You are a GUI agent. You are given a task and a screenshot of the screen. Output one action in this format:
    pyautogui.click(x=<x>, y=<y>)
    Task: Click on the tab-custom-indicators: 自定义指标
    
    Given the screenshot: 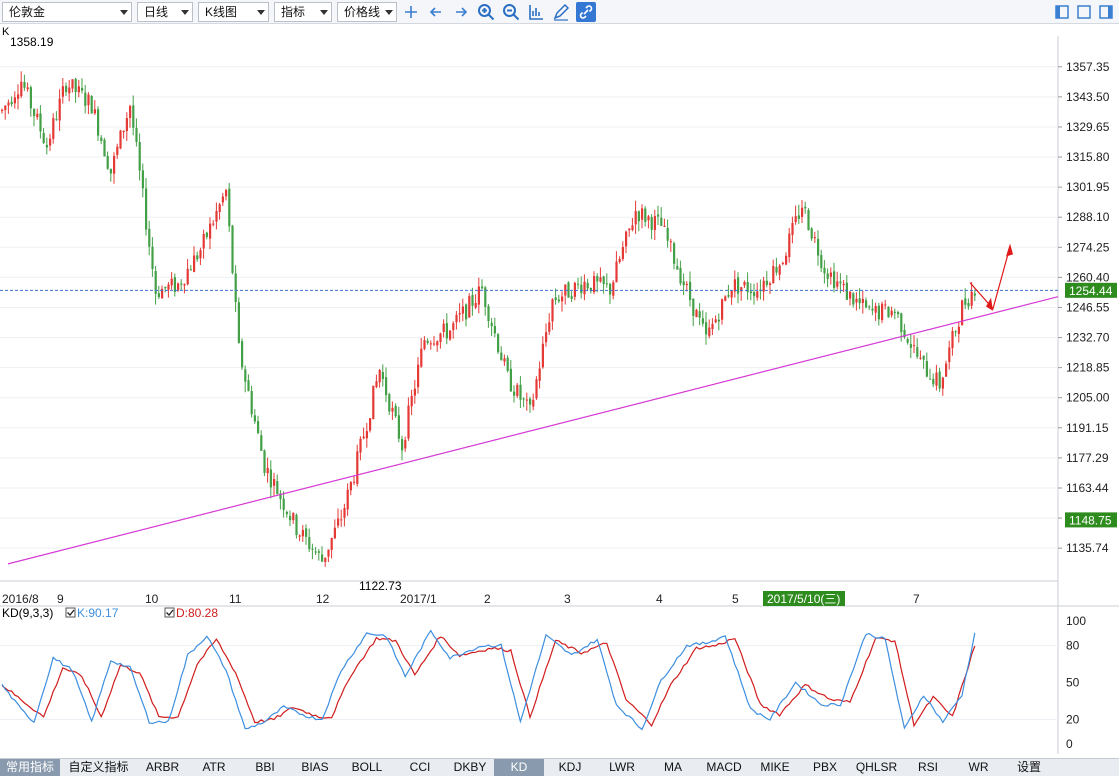 What is the action you would take?
    pyautogui.click(x=98, y=767)
    